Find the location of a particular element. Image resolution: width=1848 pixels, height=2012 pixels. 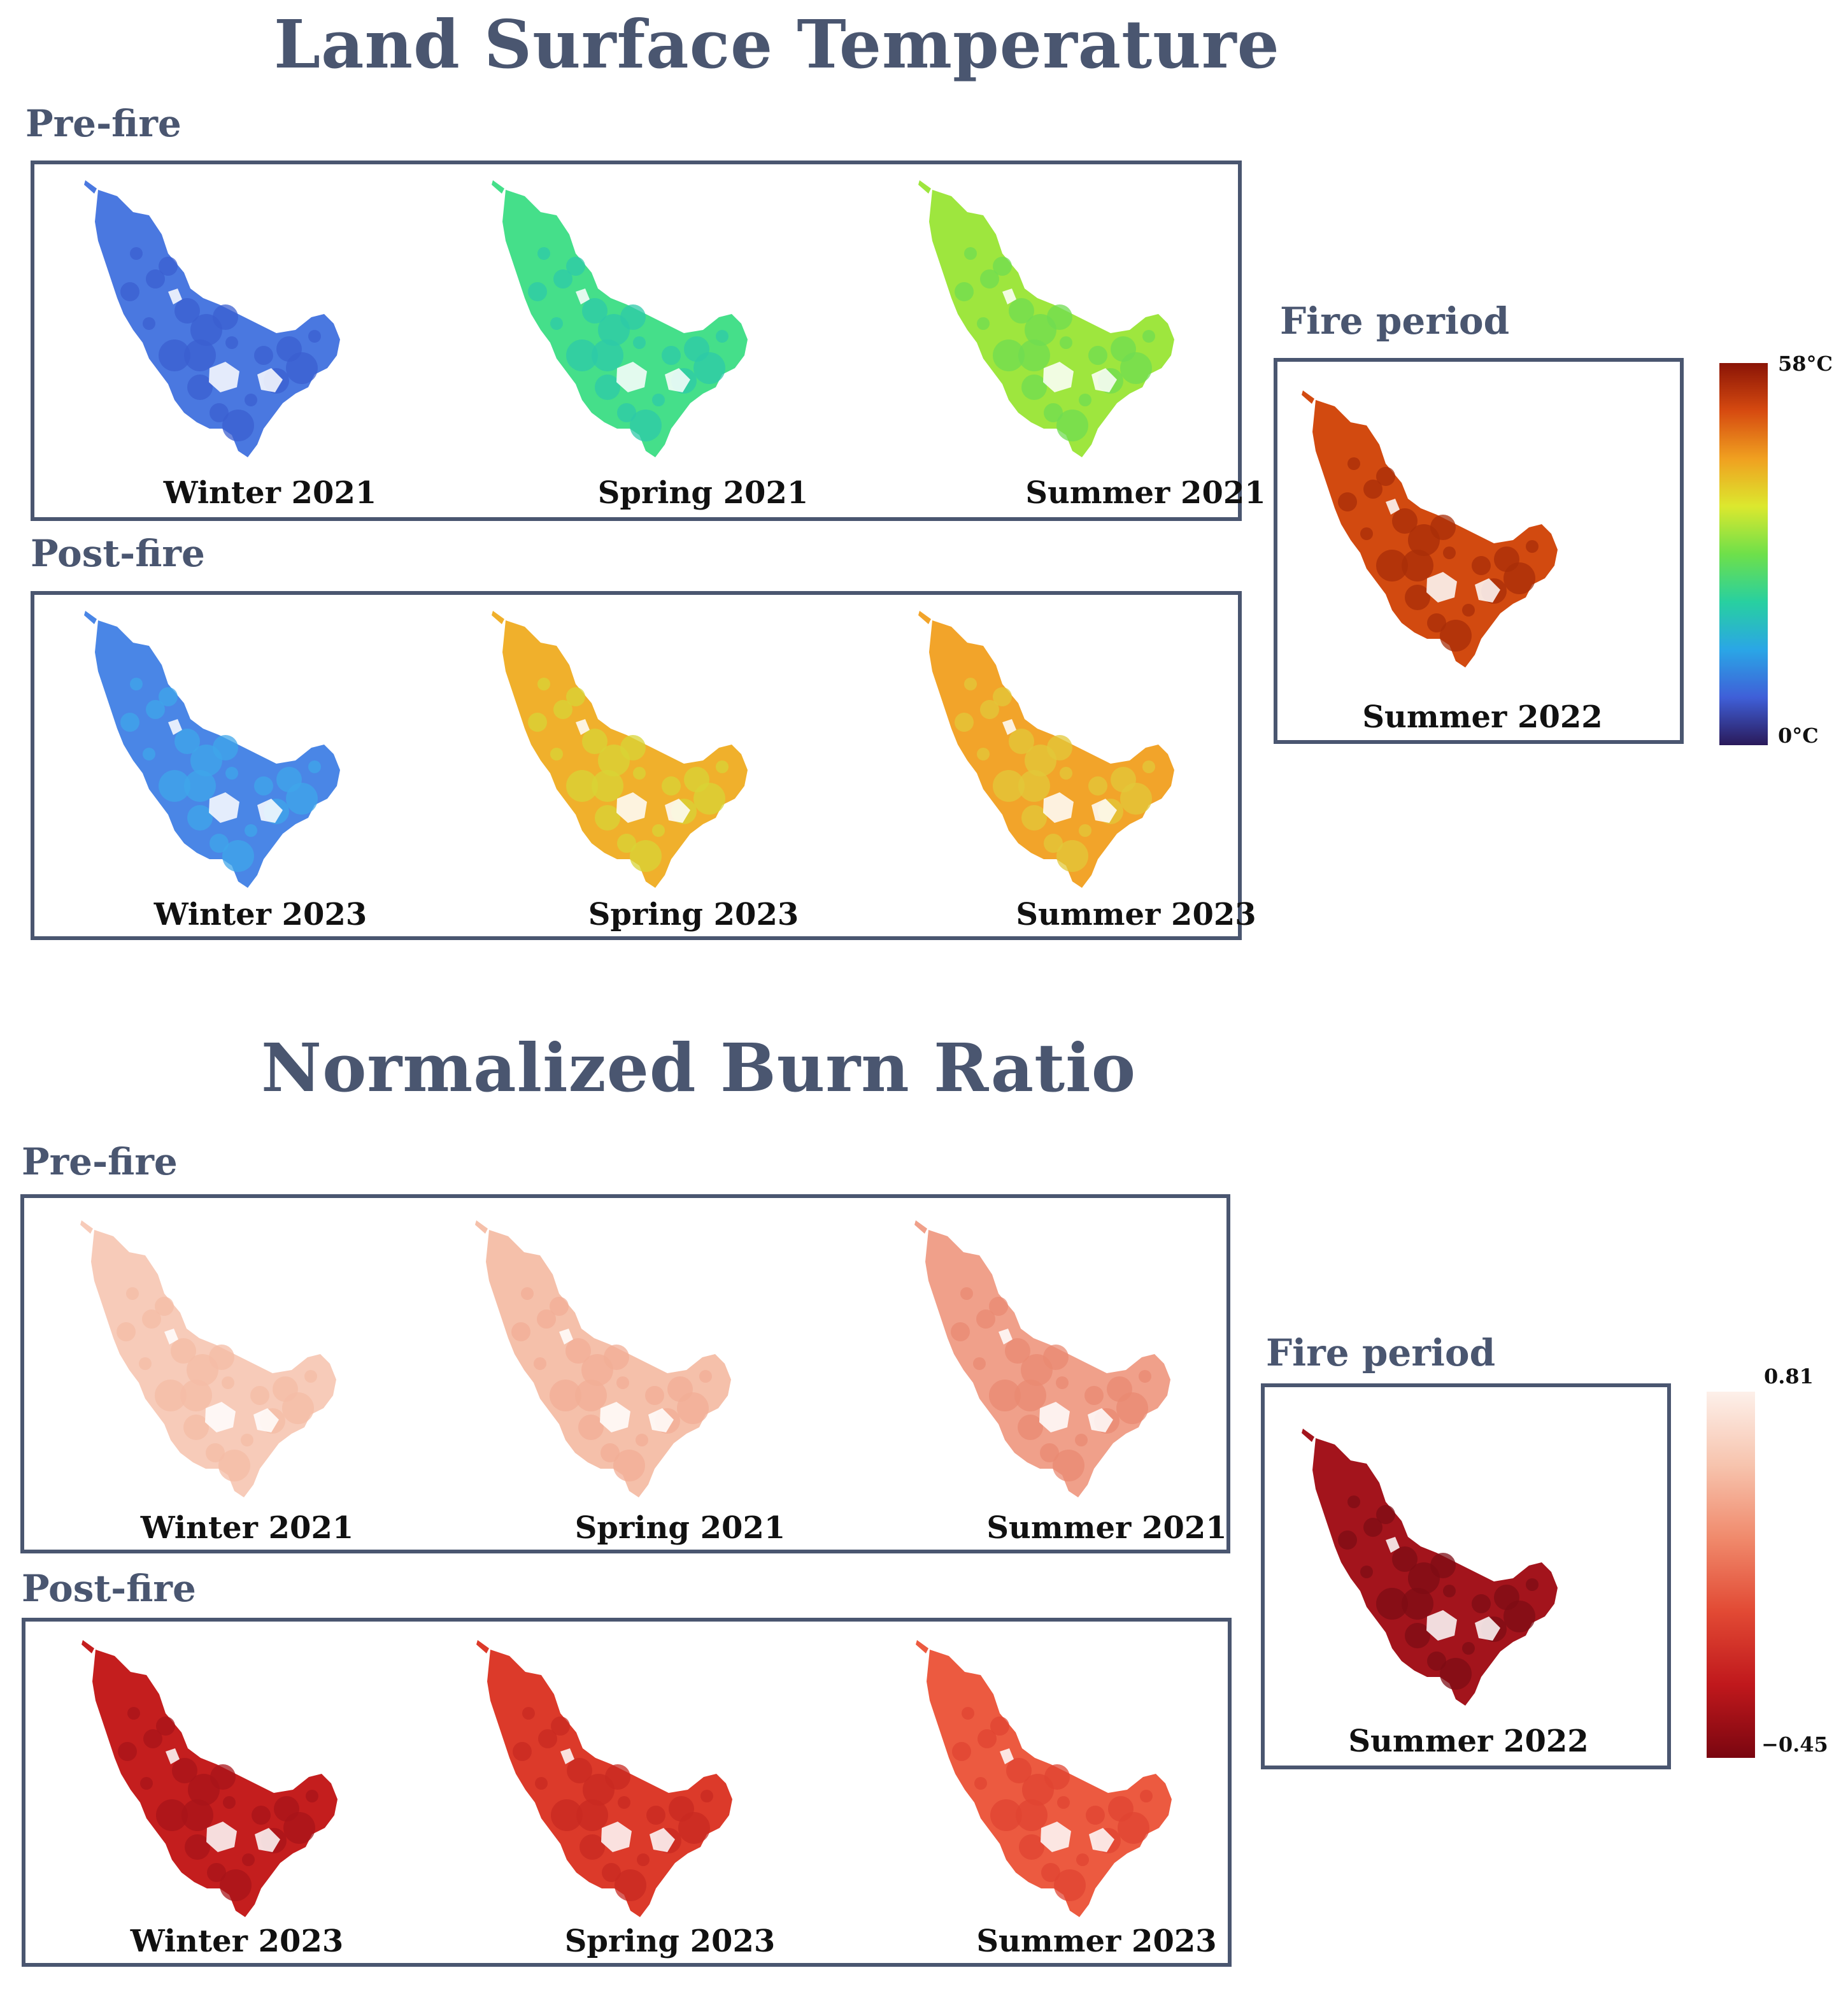

nbr-label-spring-2021: Spring 2021 is located at coordinates (680, 1528).